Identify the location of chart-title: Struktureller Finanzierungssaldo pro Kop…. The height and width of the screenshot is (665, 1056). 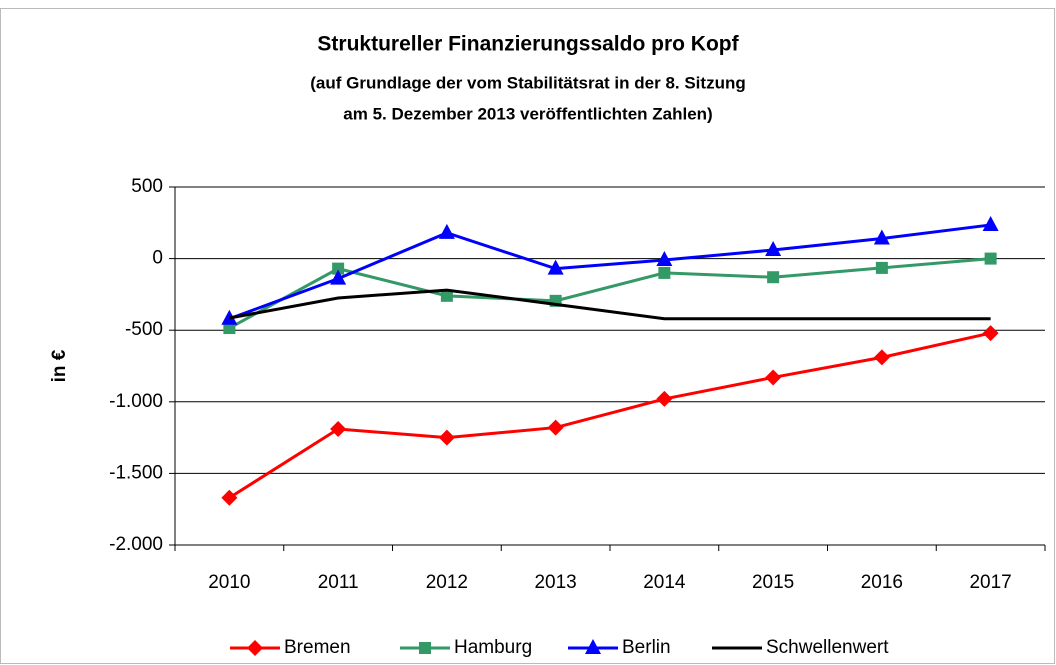
(528, 44).